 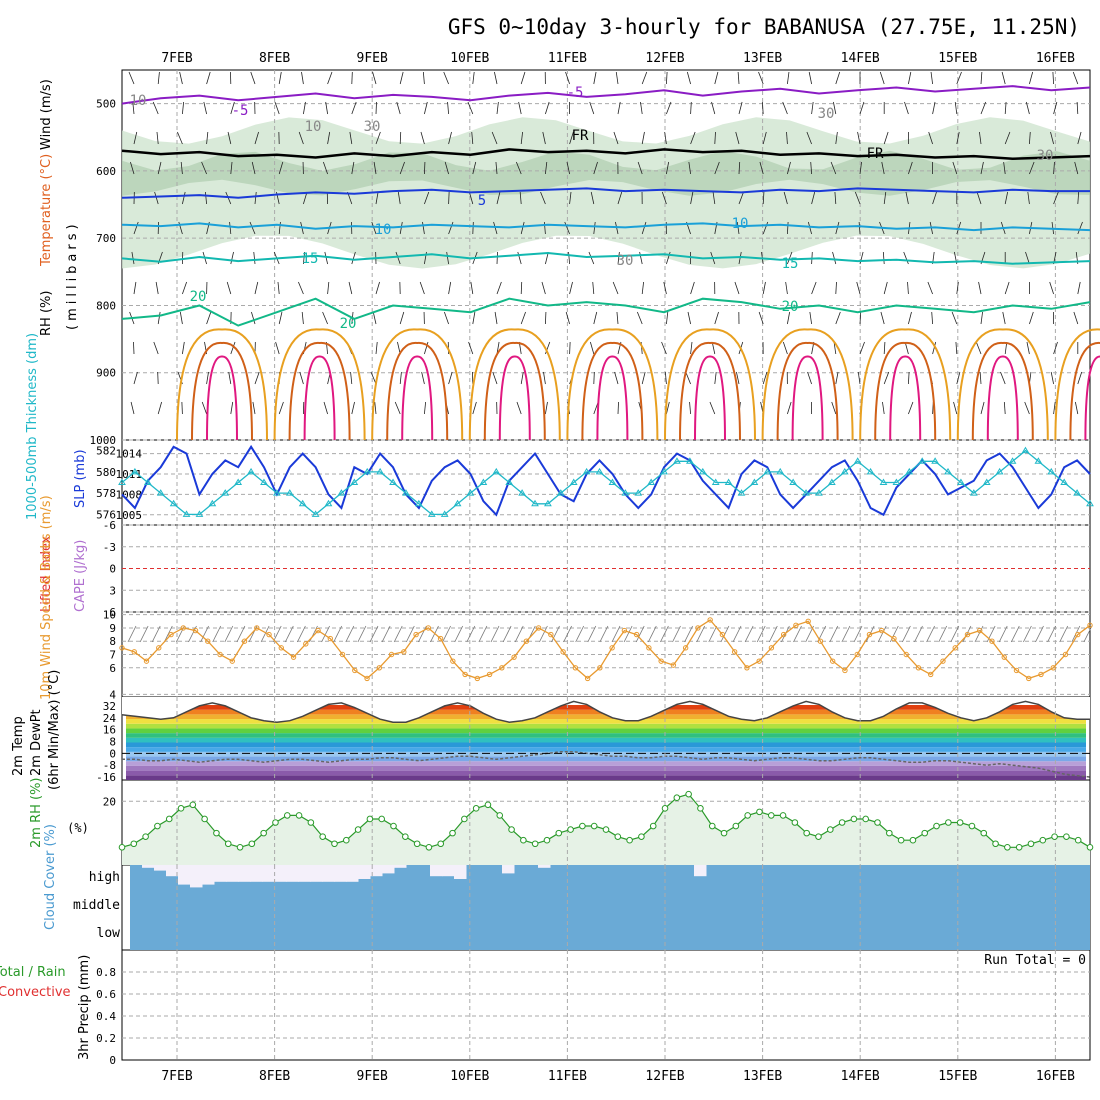 I want to click on slp-ytick: 1008, so click(x=129, y=494).